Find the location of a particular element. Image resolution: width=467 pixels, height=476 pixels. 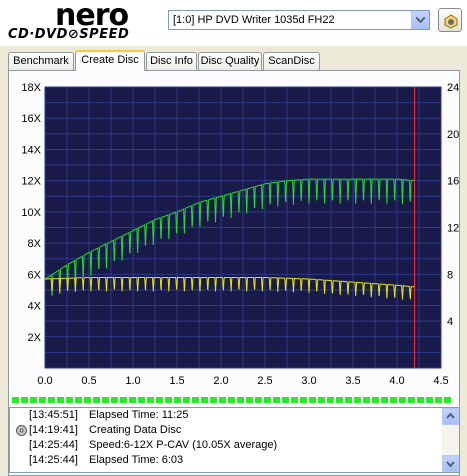

scroll-down-button is located at coordinates (450, 463).